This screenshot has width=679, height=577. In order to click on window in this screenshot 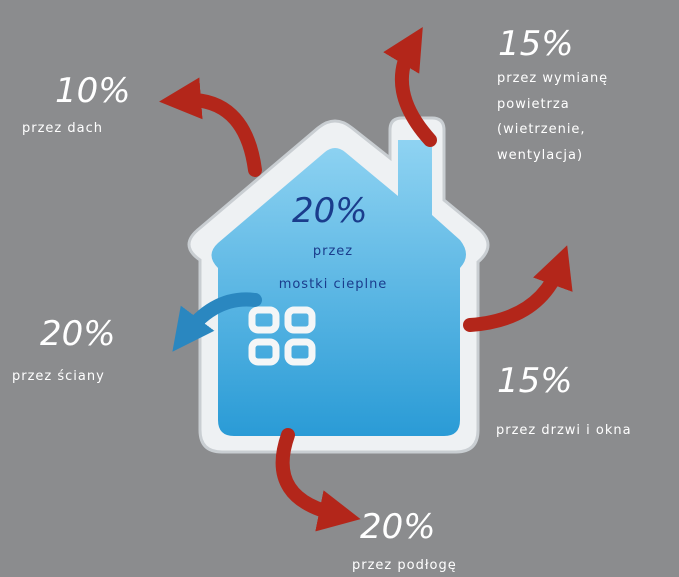, I will do `click(282, 336)`.